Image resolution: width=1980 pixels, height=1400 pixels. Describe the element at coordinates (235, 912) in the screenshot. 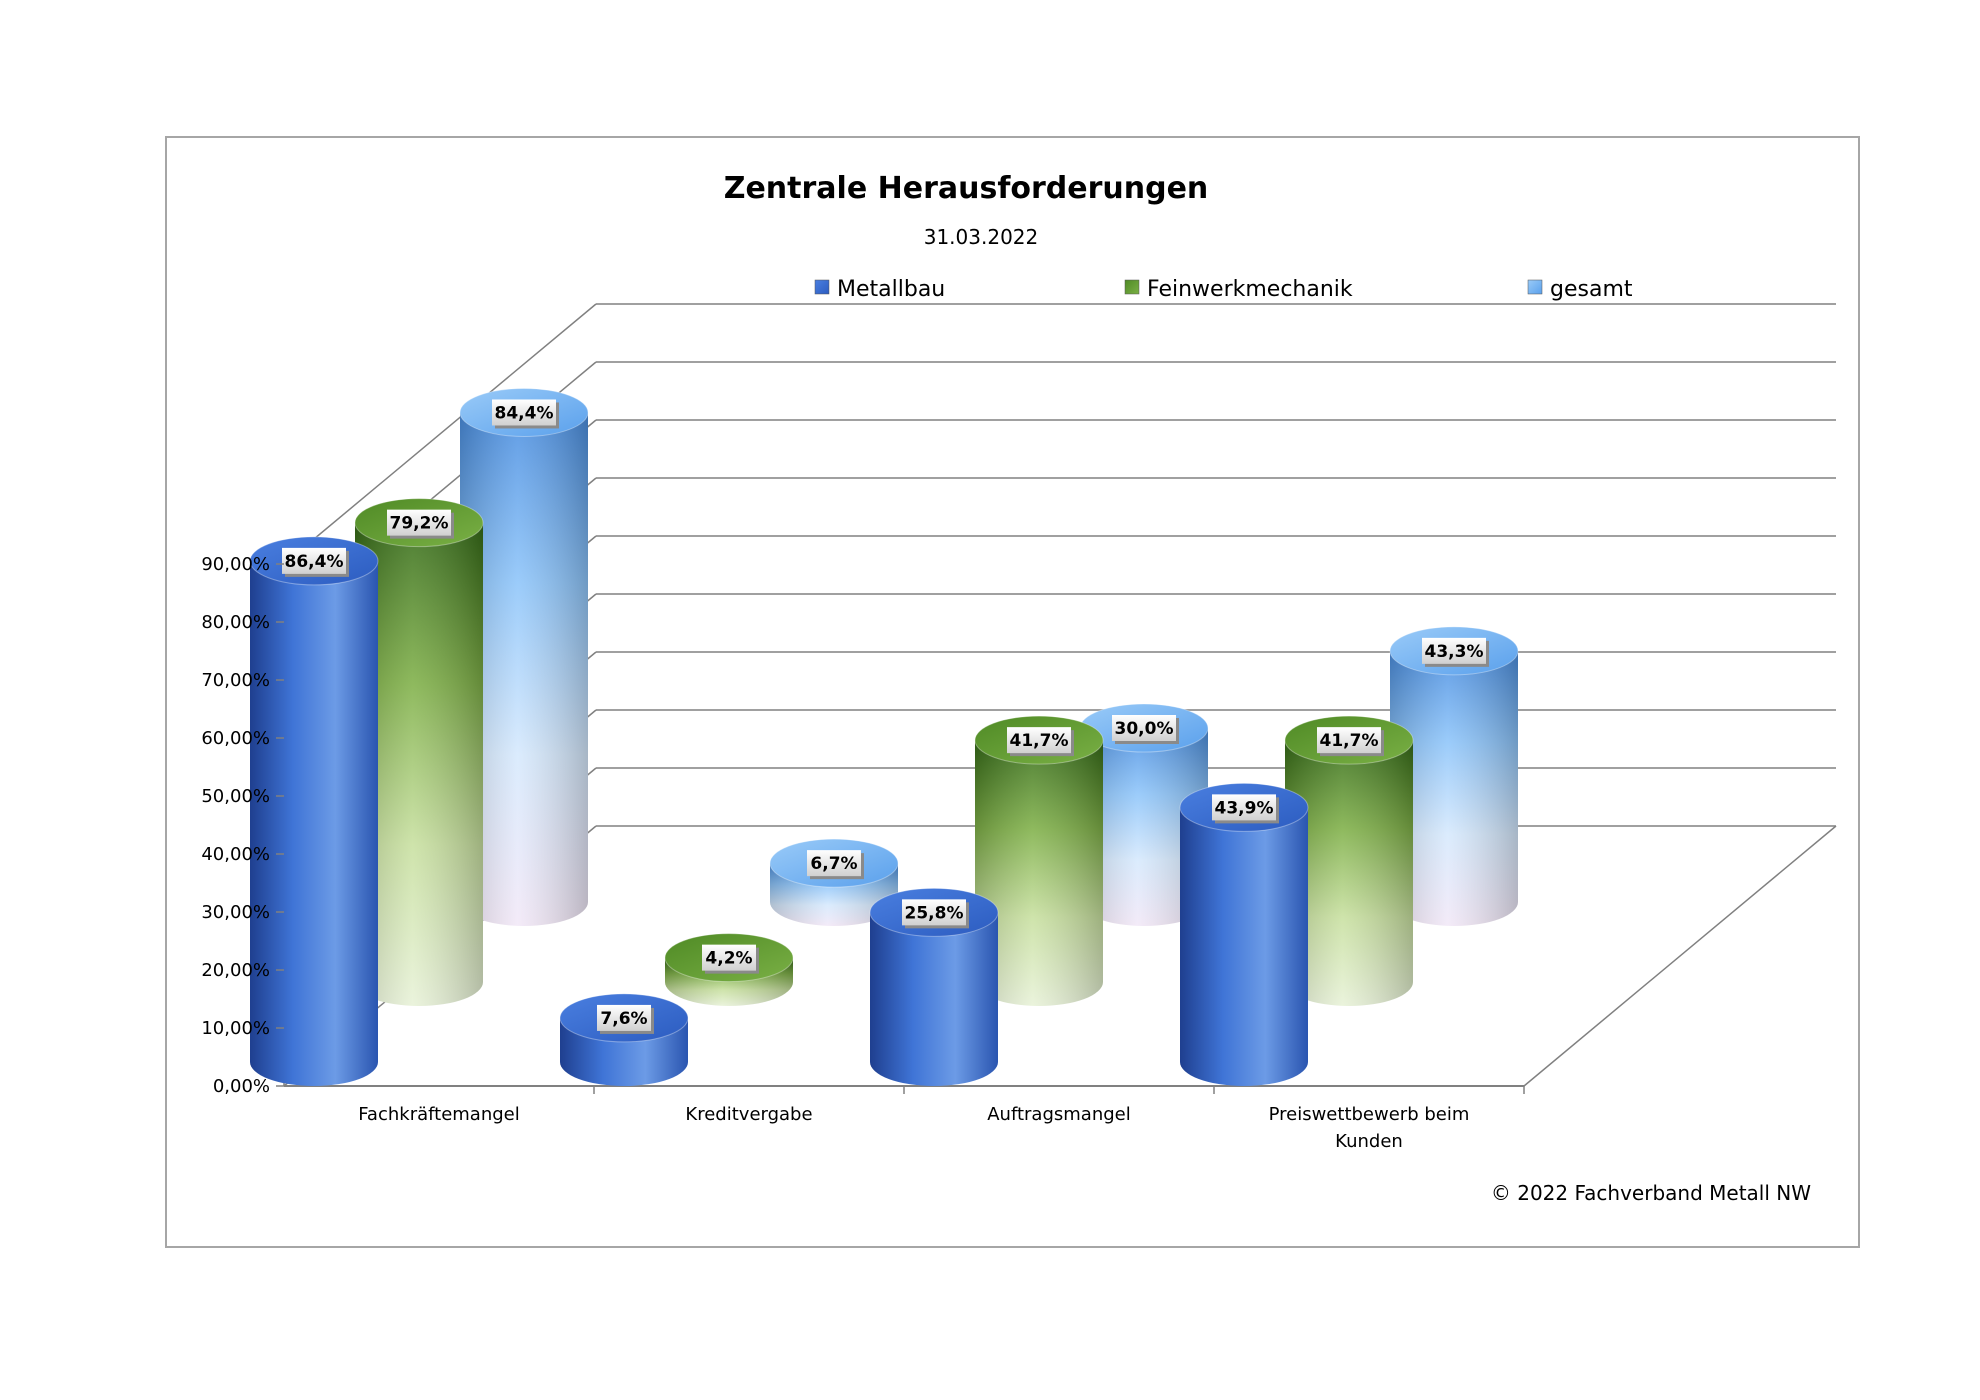

I see `y-tick-label: 30,00%` at that location.